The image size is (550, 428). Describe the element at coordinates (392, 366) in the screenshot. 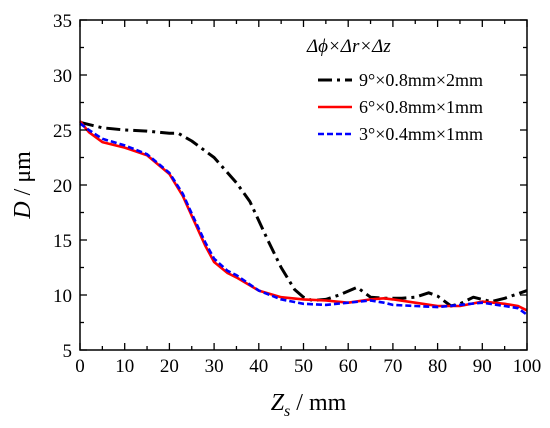

I see `x-tick-label: 70` at that location.